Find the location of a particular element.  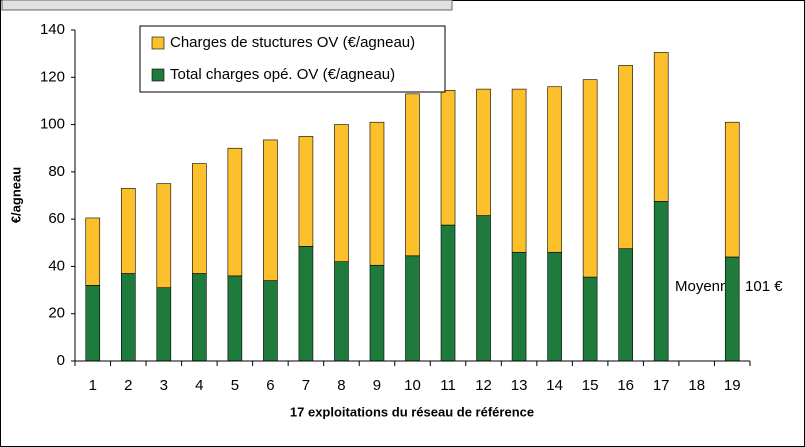

y-tick-label: 40 is located at coordinates (56, 265).